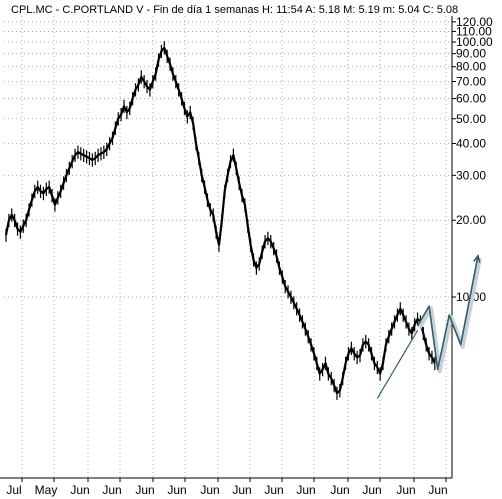 Image resolution: width=502 pixels, height=499 pixels. What do you see at coordinates (474, 31) in the screenshot?
I see `y-tick-label: 110.00` at bounding box center [474, 31].